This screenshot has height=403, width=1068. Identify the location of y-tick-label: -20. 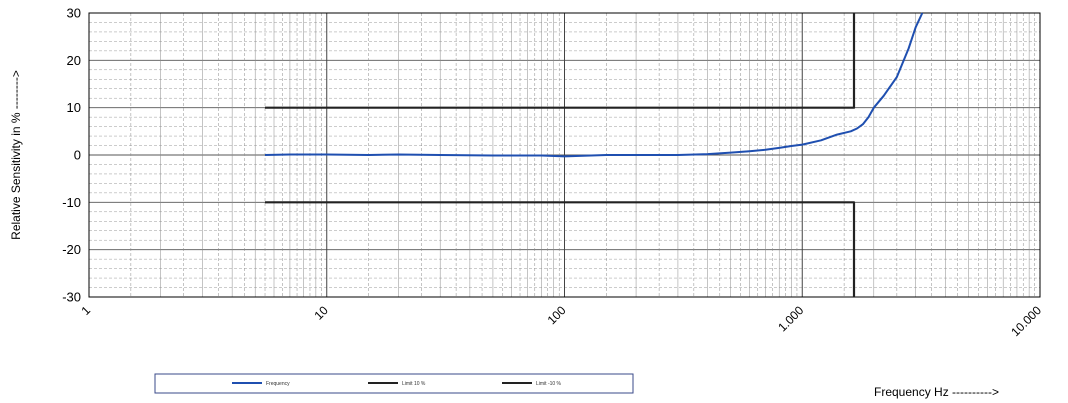
(71, 249).